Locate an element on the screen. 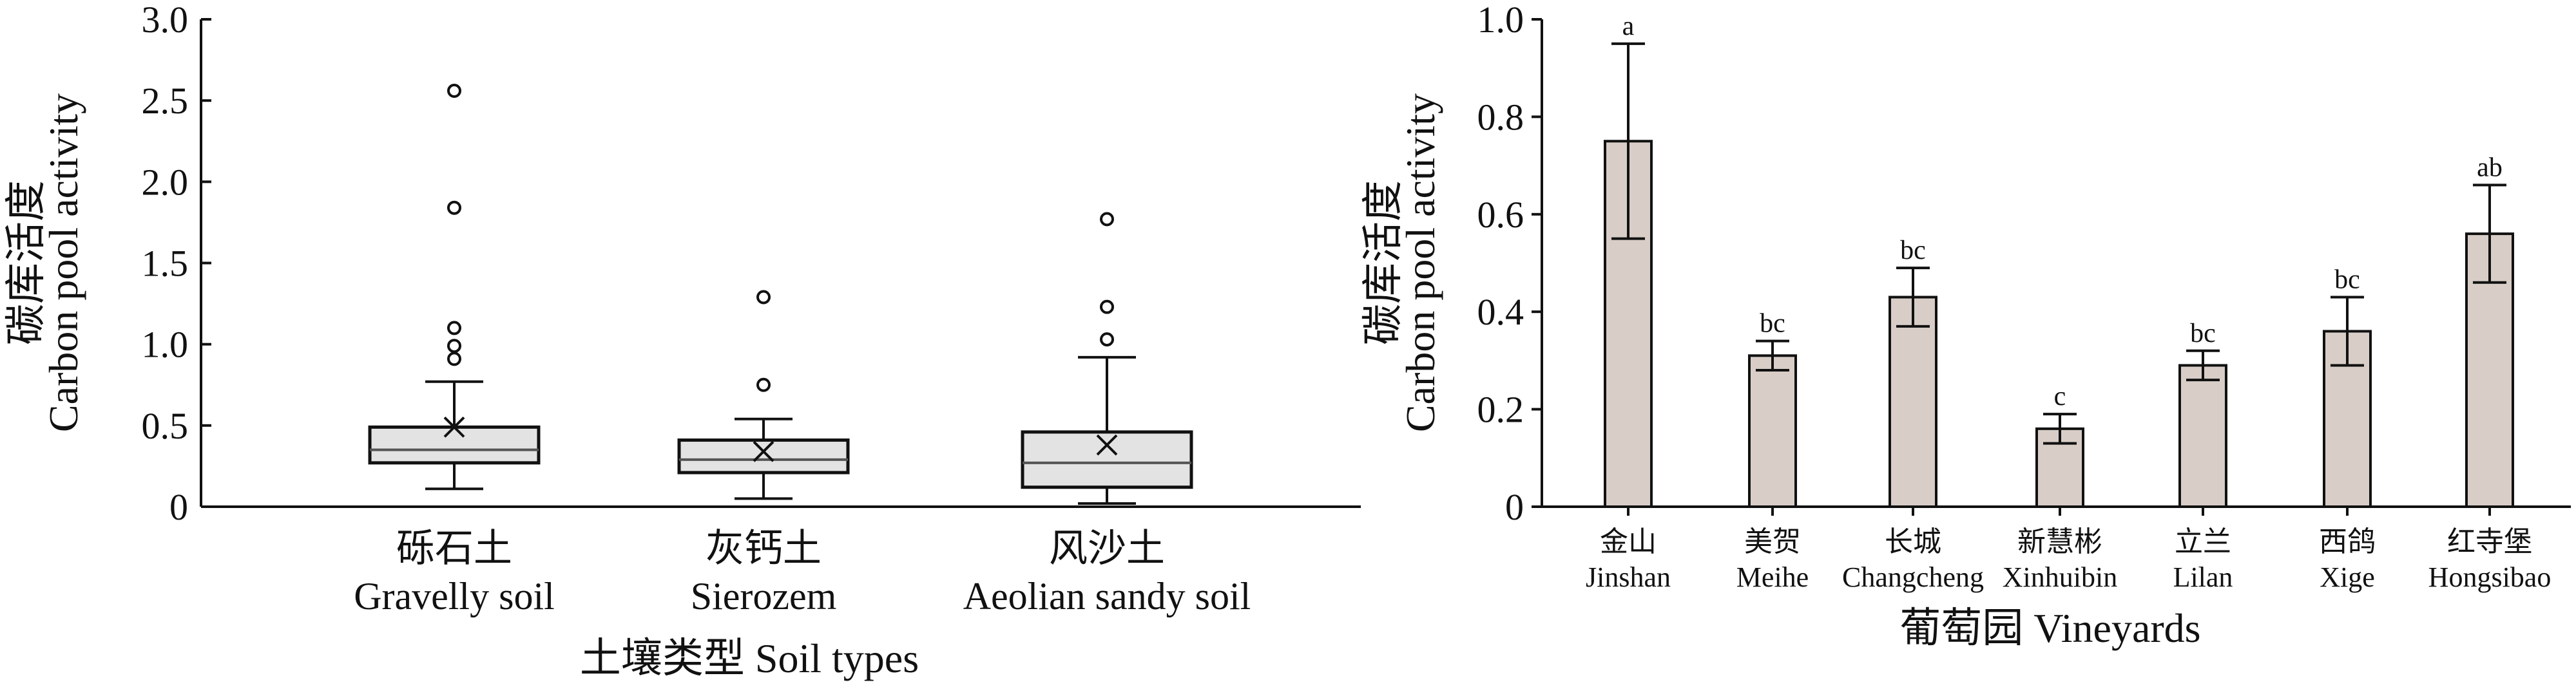 The width and height of the screenshot is (2576, 687). x-category-label-en: Meihe is located at coordinates (1772, 577).